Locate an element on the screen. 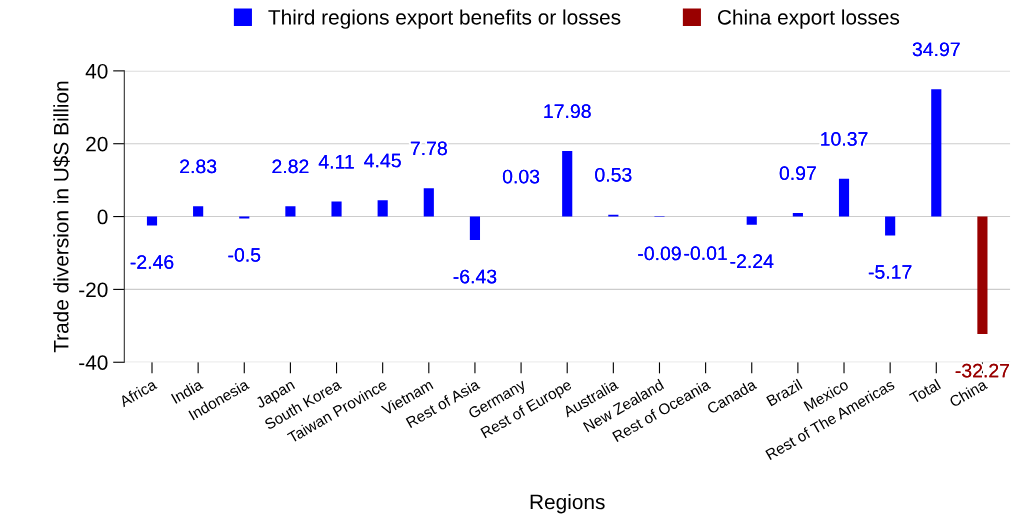 The image size is (1036, 525). data-label: -0.5 is located at coordinates (244, 255).